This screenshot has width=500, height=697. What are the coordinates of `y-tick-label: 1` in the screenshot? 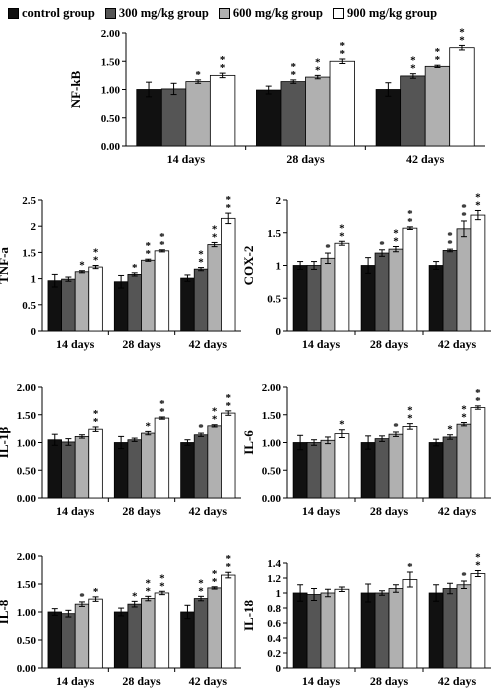 It's located at (279, 594).